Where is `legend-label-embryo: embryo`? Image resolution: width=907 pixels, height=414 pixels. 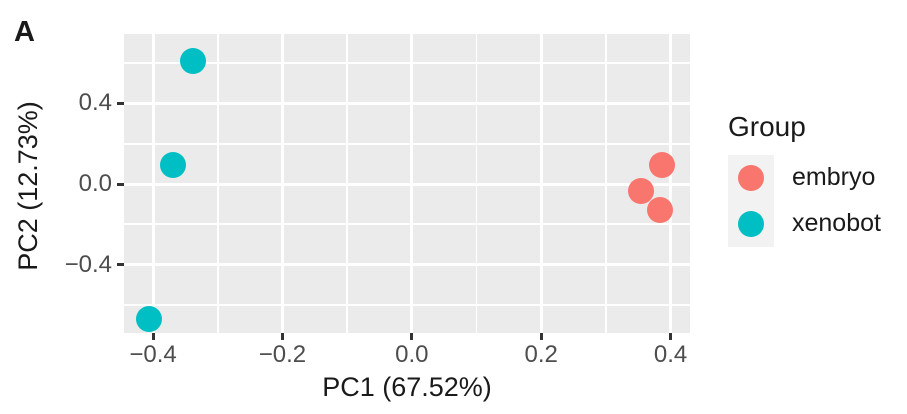 legend-label-embryo: embryo is located at coordinates (834, 177).